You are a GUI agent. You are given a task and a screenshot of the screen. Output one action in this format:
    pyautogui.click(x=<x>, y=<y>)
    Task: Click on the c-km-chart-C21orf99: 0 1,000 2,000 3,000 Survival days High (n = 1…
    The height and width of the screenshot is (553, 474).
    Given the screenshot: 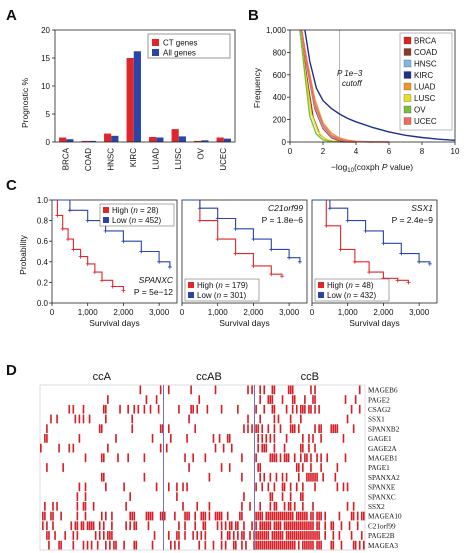 What is the action you would take?
    pyautogui.click(x=244, y=263)
    